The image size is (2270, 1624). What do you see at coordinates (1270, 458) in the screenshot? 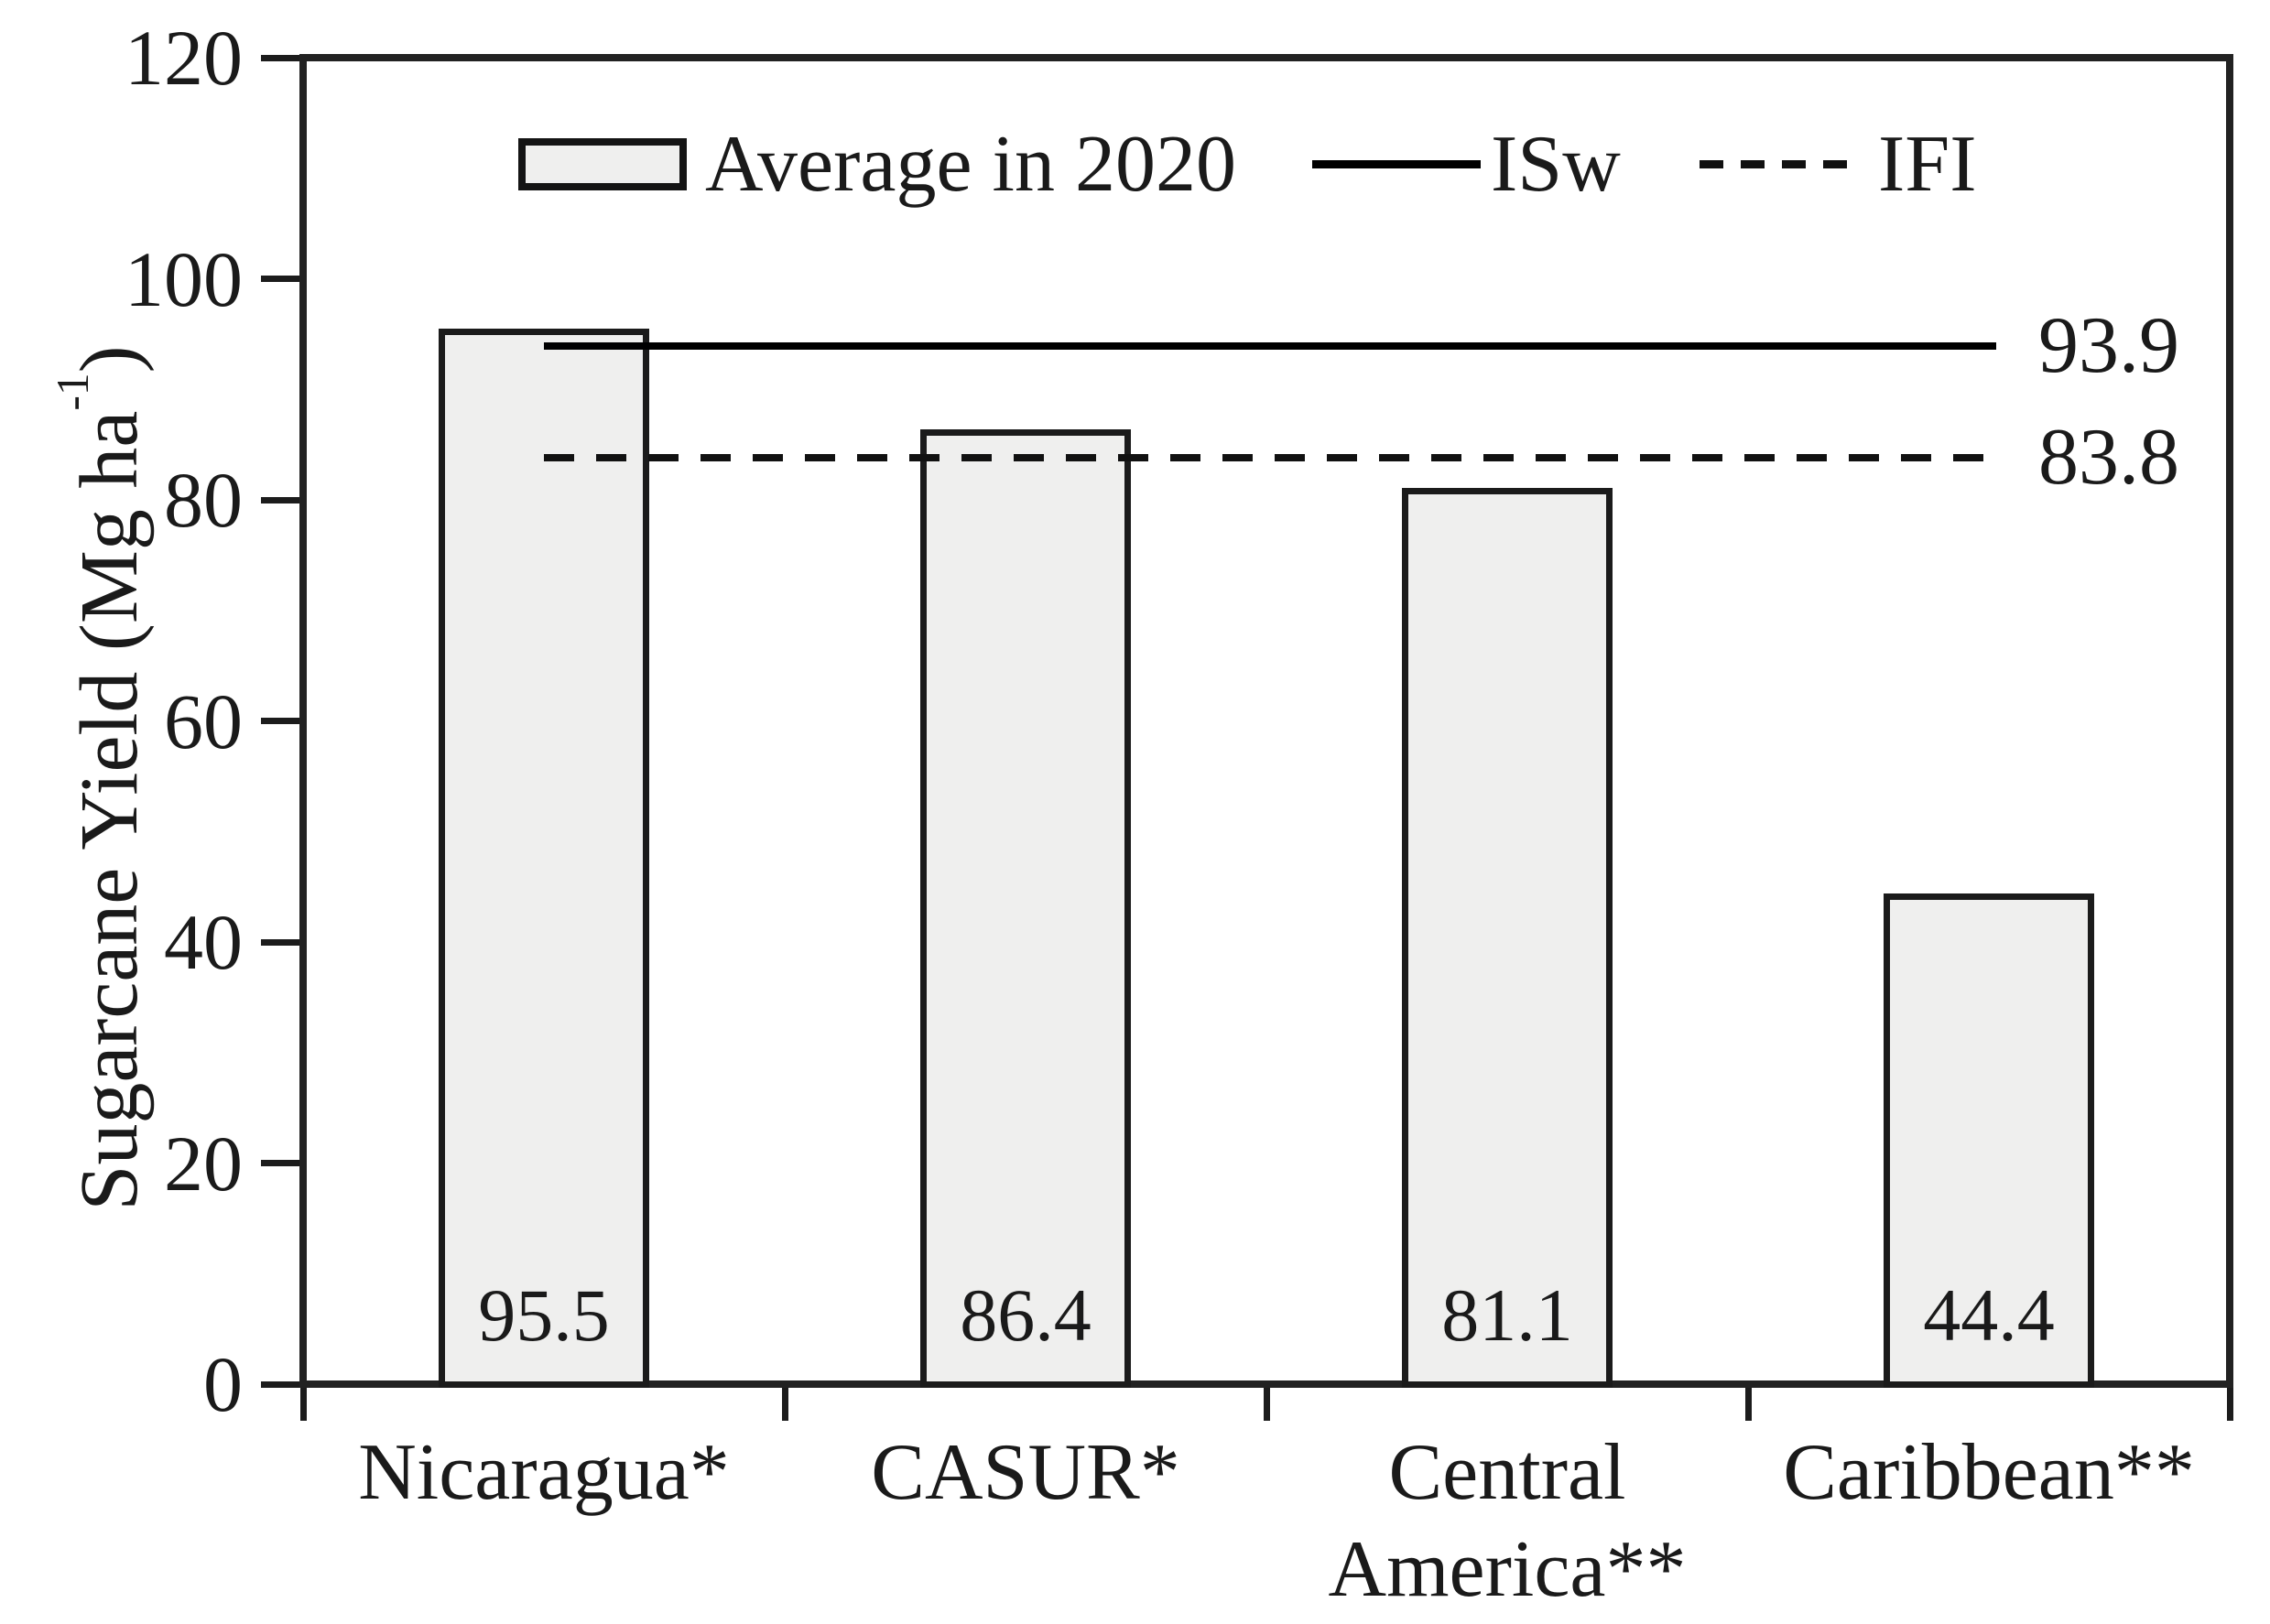
I see `reference-line-ifi` at bounding box center [1270, 458].